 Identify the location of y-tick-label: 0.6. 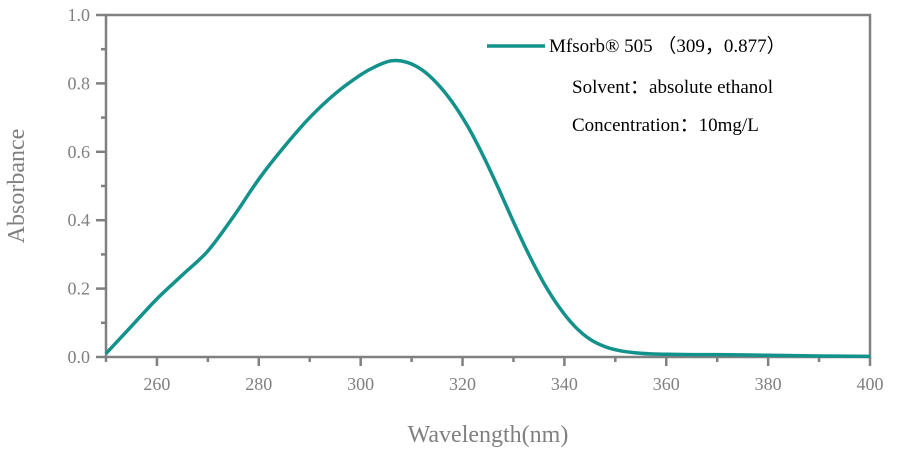
(79, 152).